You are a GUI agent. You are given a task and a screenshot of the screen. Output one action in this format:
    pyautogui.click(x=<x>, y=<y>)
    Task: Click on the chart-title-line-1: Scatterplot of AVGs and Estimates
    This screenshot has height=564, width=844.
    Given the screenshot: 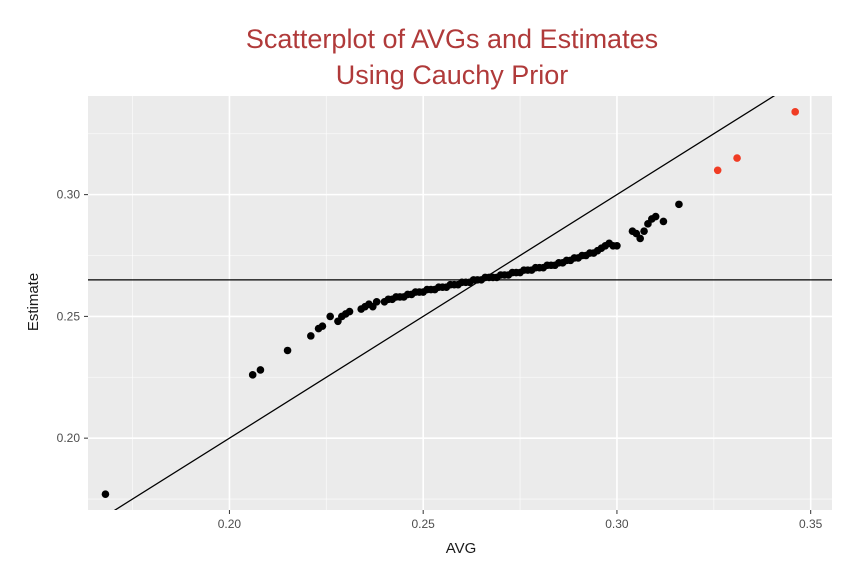 What is the action you would take?
    pyautogui.click(x=452, y=39)
    